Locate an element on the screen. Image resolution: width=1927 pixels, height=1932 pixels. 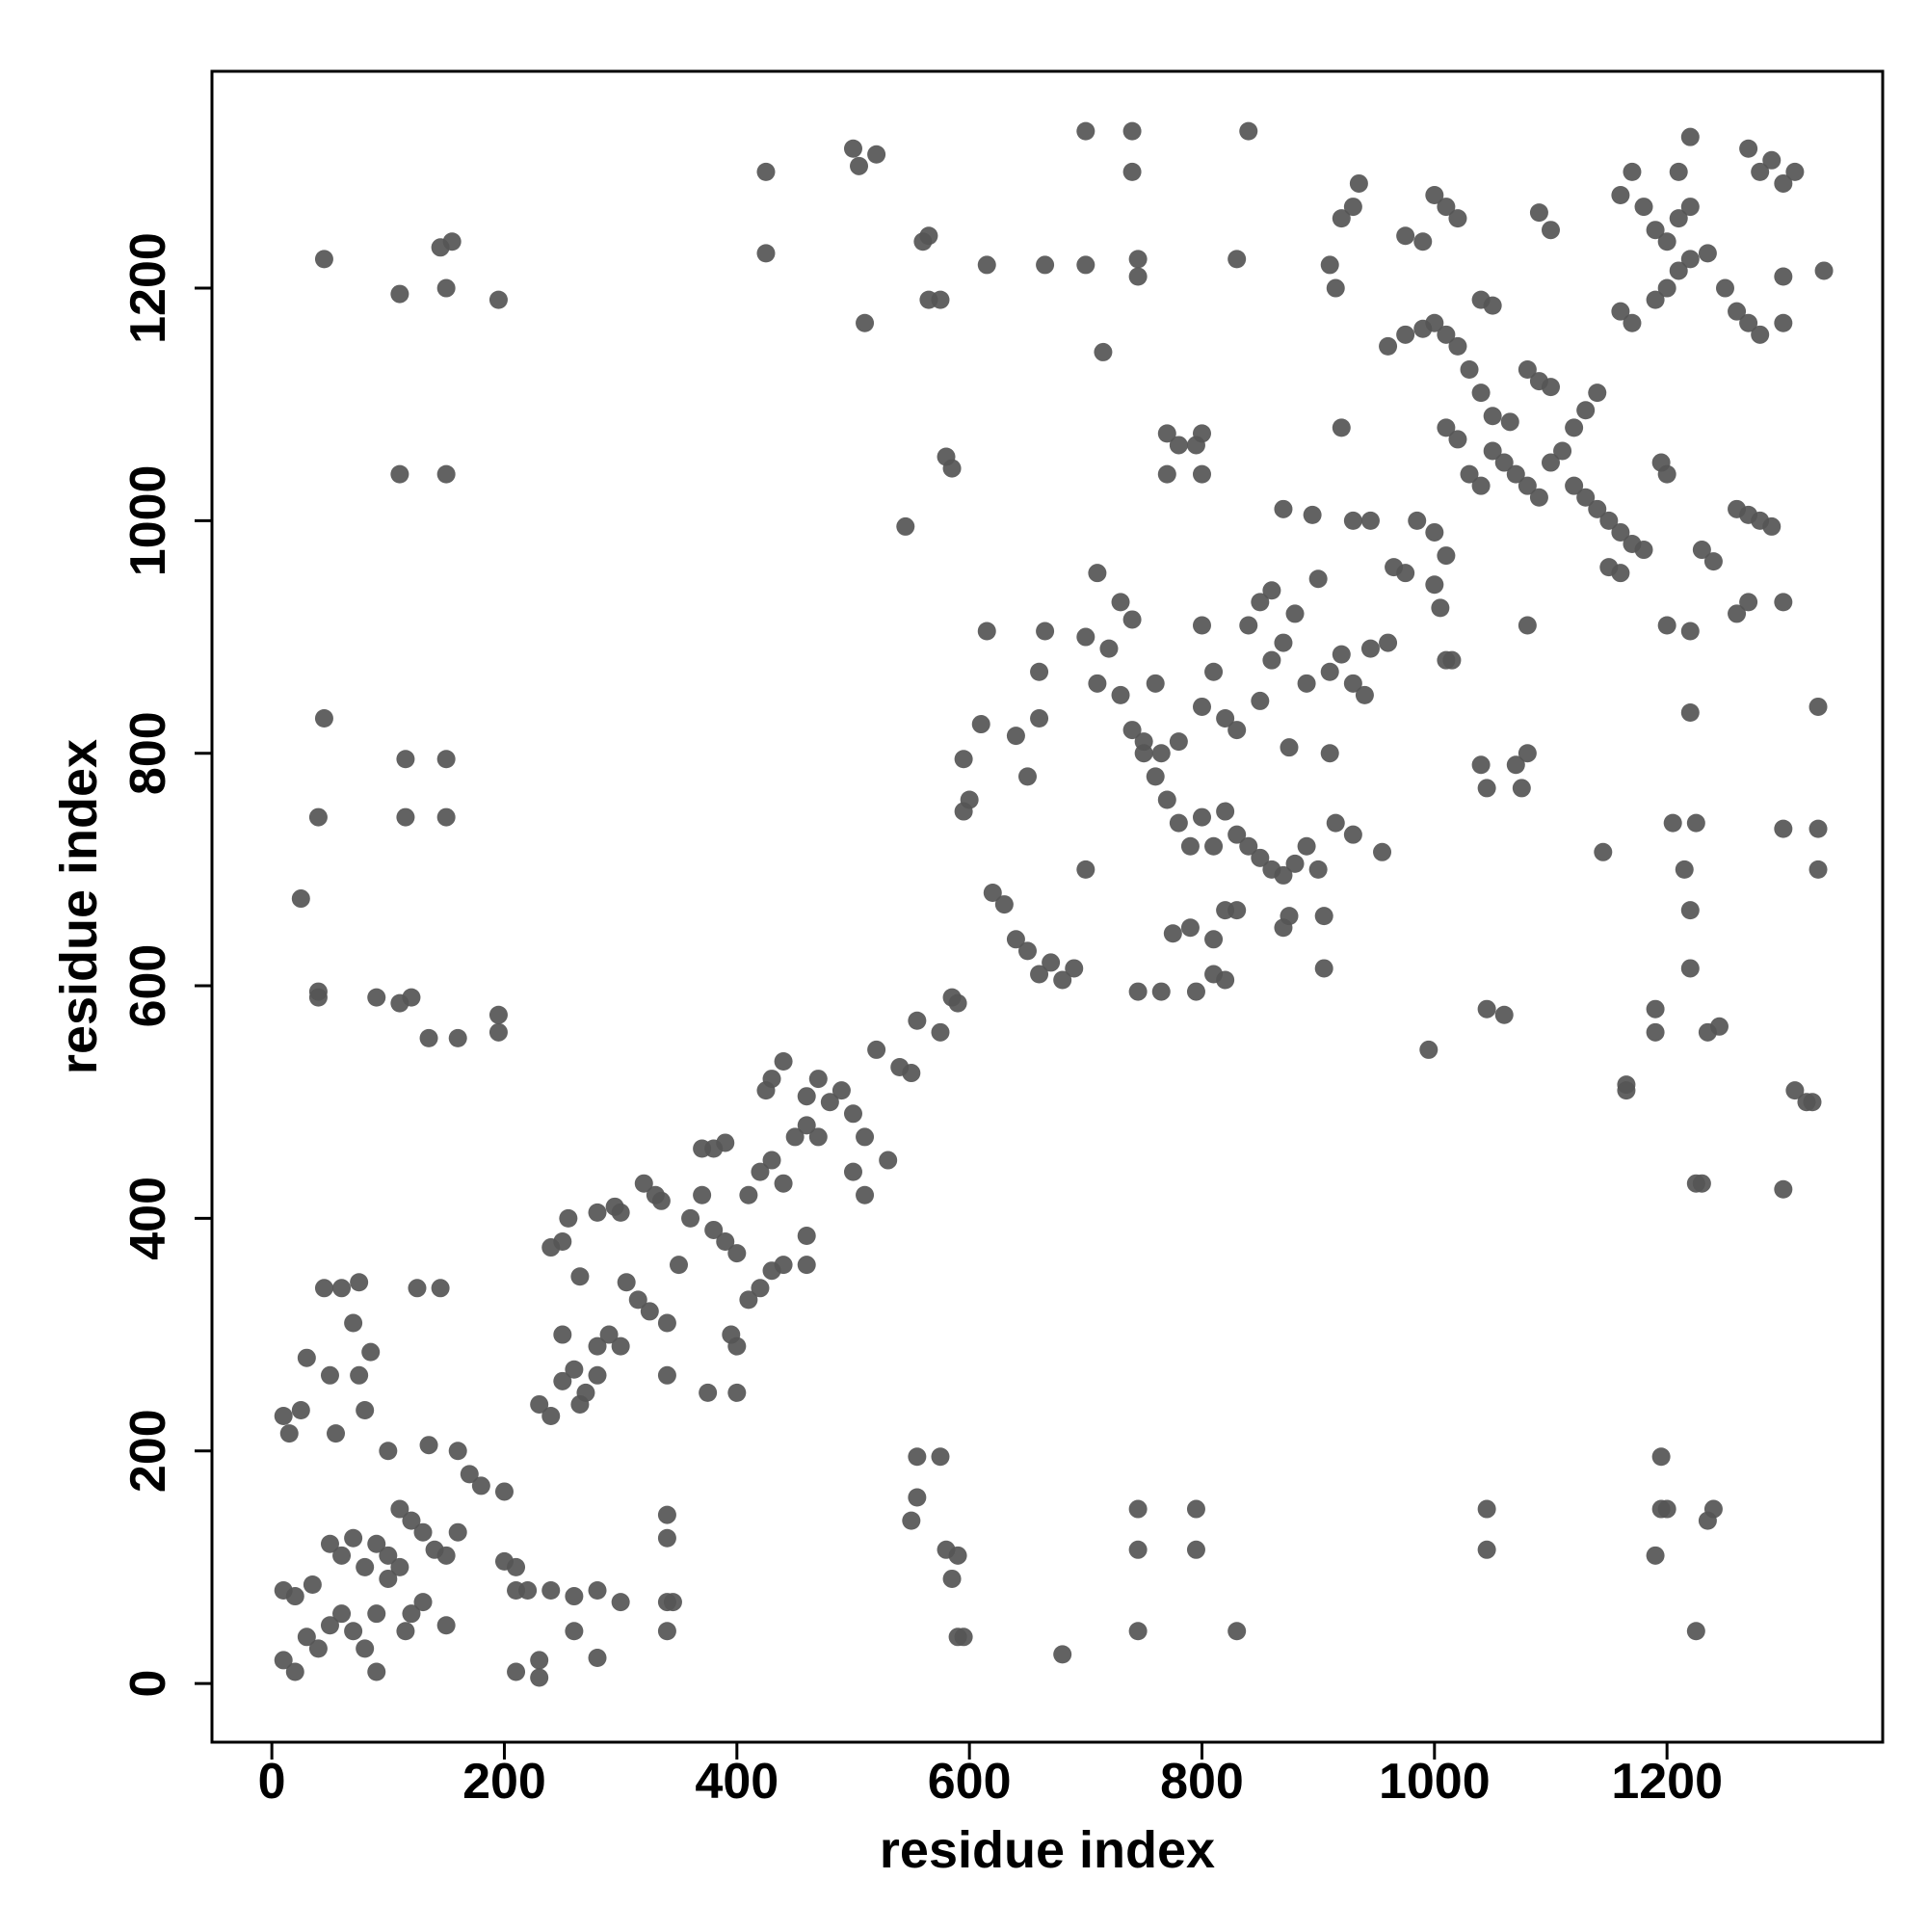
y-tick-label: 400 is located at coordinates (148, 1218).